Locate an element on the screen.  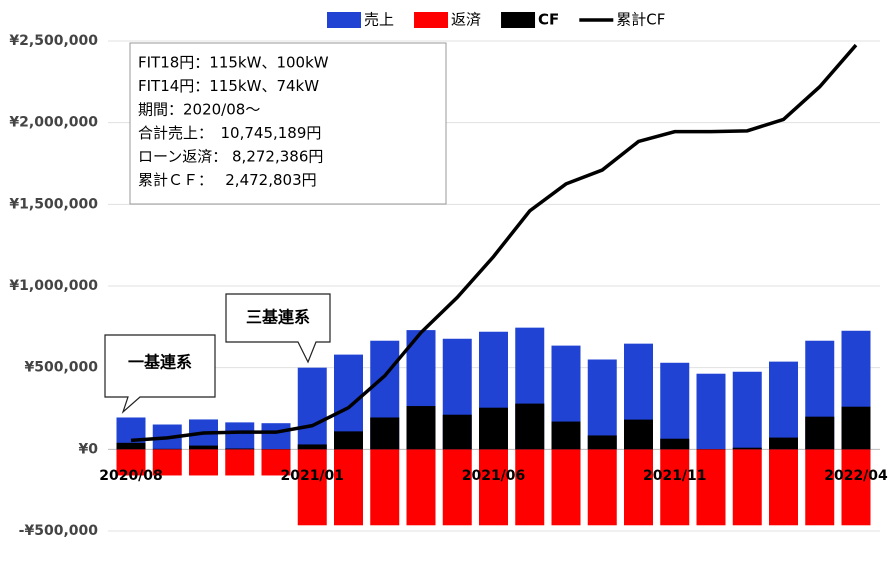
y-tick-label: ¥0 is located at coordinates (89, 449).